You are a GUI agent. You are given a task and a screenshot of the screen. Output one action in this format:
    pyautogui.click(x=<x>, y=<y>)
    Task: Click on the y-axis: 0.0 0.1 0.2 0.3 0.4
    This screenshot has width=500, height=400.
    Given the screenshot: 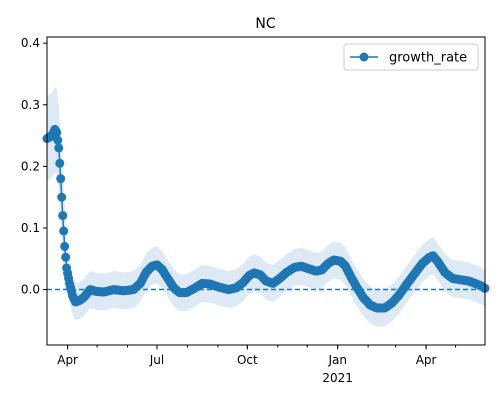 What is the action you would take?
    pyautogui.click(x=34, y=166)
    